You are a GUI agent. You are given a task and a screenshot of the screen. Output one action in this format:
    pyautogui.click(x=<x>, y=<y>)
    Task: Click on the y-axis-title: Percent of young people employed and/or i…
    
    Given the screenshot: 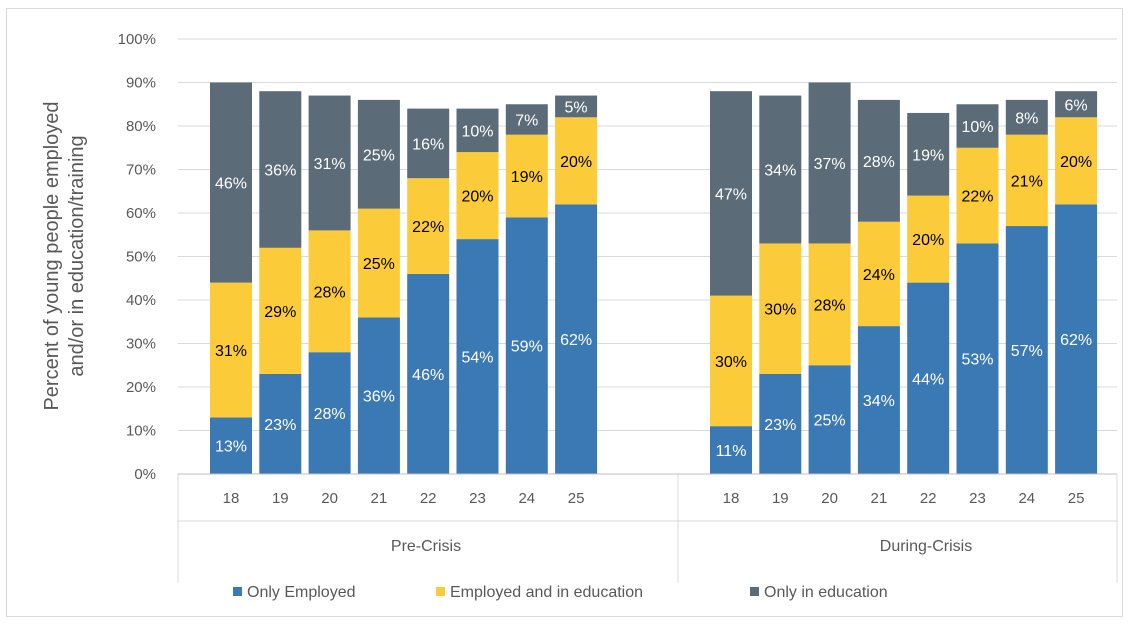 What is the action you would take?
    pyautogui.click(x=64, y=255)
    